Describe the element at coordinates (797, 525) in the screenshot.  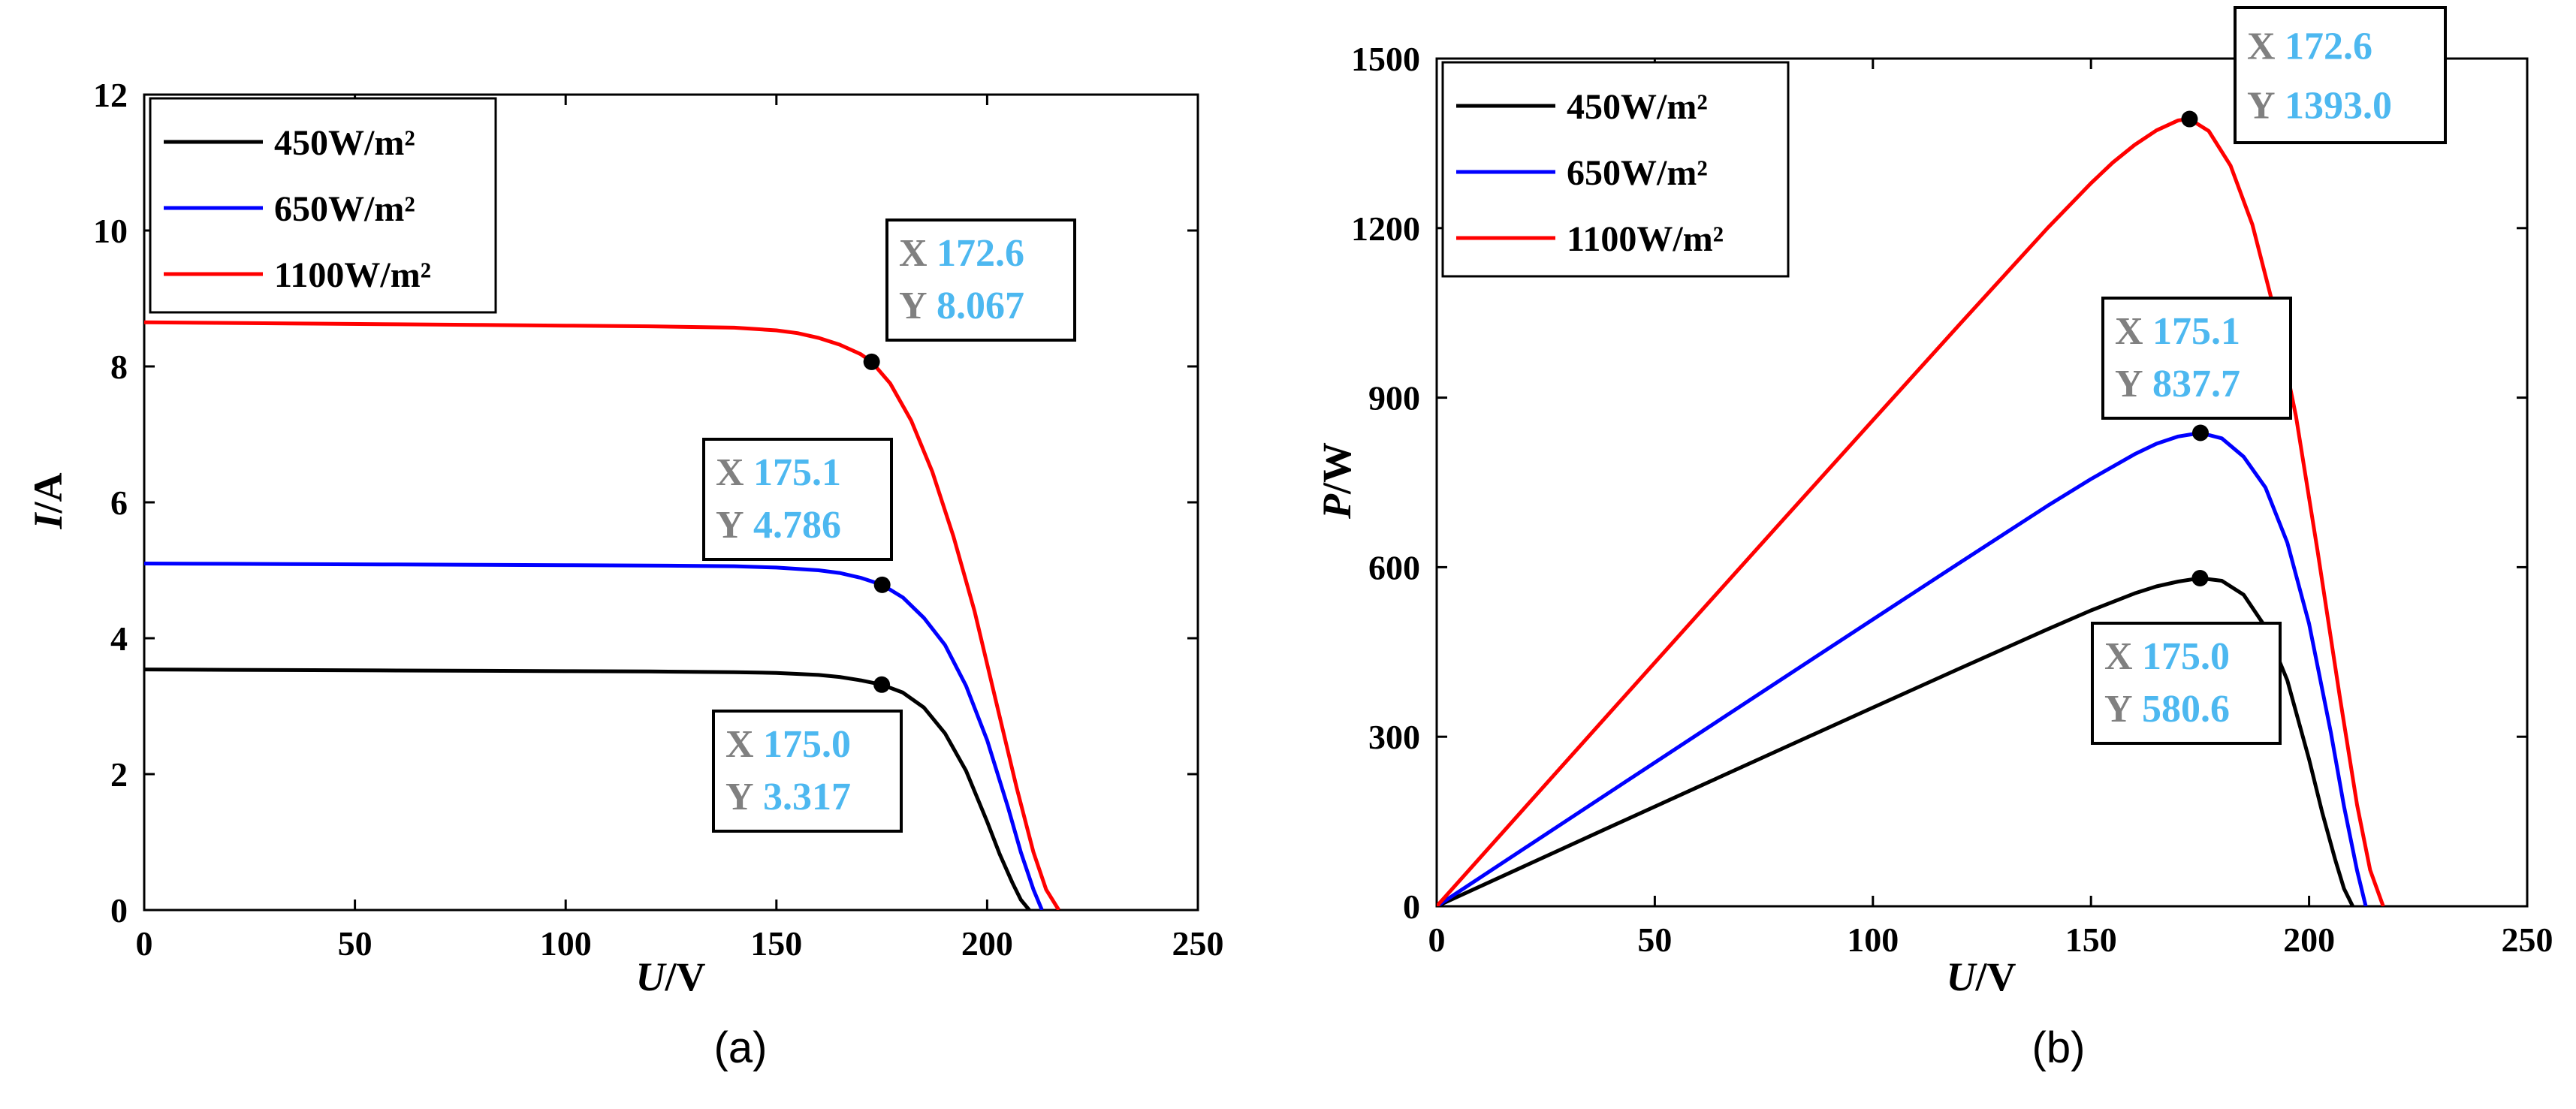
I see `data-tip-value-1-1: 4.786` at that location.